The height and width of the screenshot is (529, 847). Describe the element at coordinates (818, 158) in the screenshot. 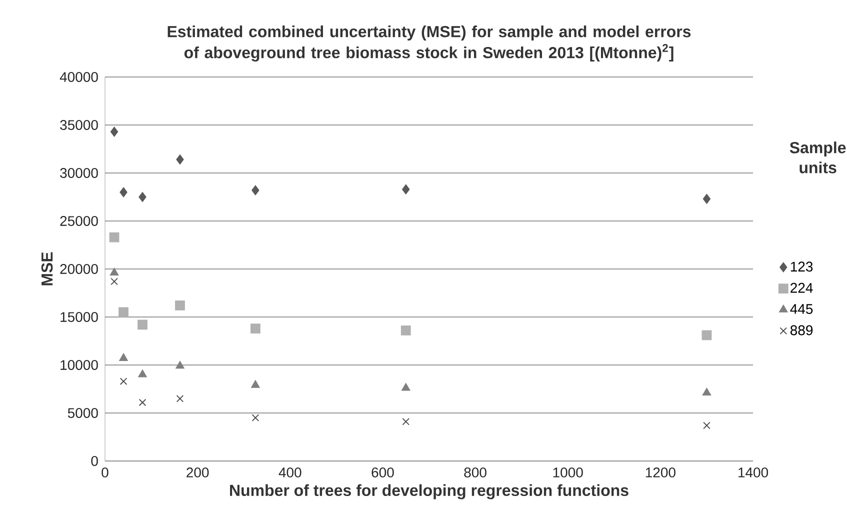

I see `legend-title: Sample units` at that location.